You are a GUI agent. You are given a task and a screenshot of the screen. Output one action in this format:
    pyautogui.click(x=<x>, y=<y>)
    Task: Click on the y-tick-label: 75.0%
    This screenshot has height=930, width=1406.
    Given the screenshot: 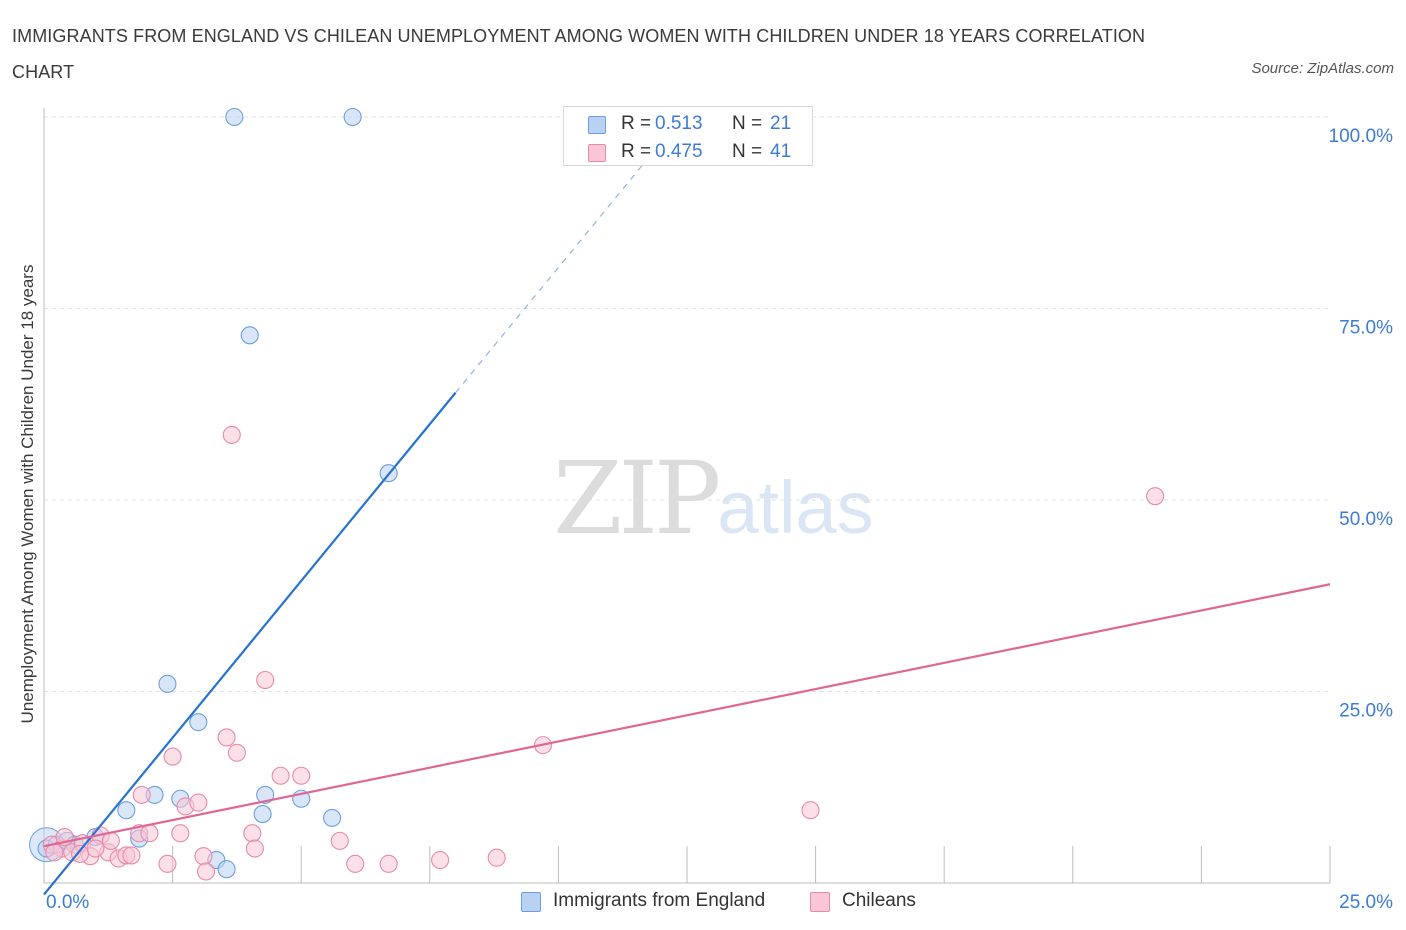 What is the action you would take?
    pyautogui.click(x=1366, y=328)
    